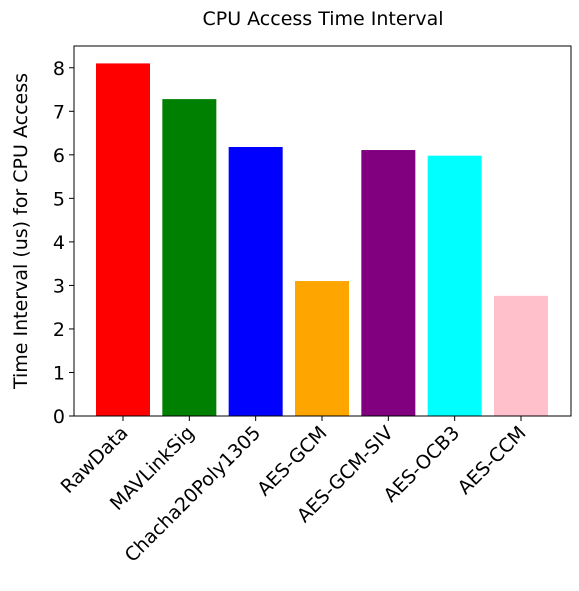  Describe the element at coordinates (59, 330) in the screenshot. I see `y-tick-label: 2` at that location.